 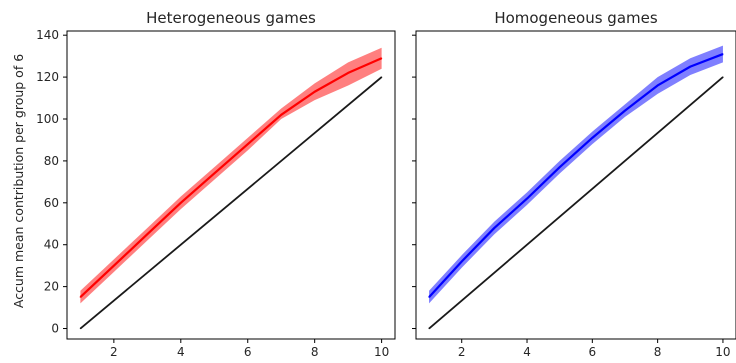 I want to click on y-tick-label: 100, so click(x=47, y=119).